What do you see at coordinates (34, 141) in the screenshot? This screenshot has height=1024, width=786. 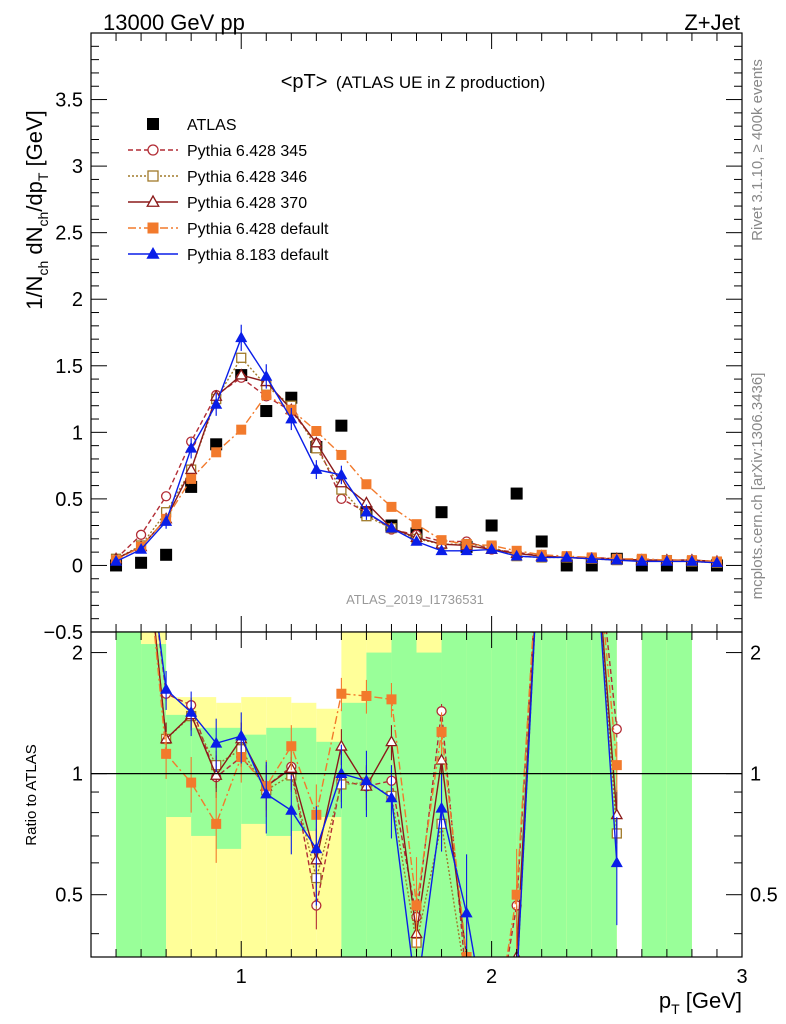 I see `ylabel-part-4: [GeV]` at bounding box center [34, 141].